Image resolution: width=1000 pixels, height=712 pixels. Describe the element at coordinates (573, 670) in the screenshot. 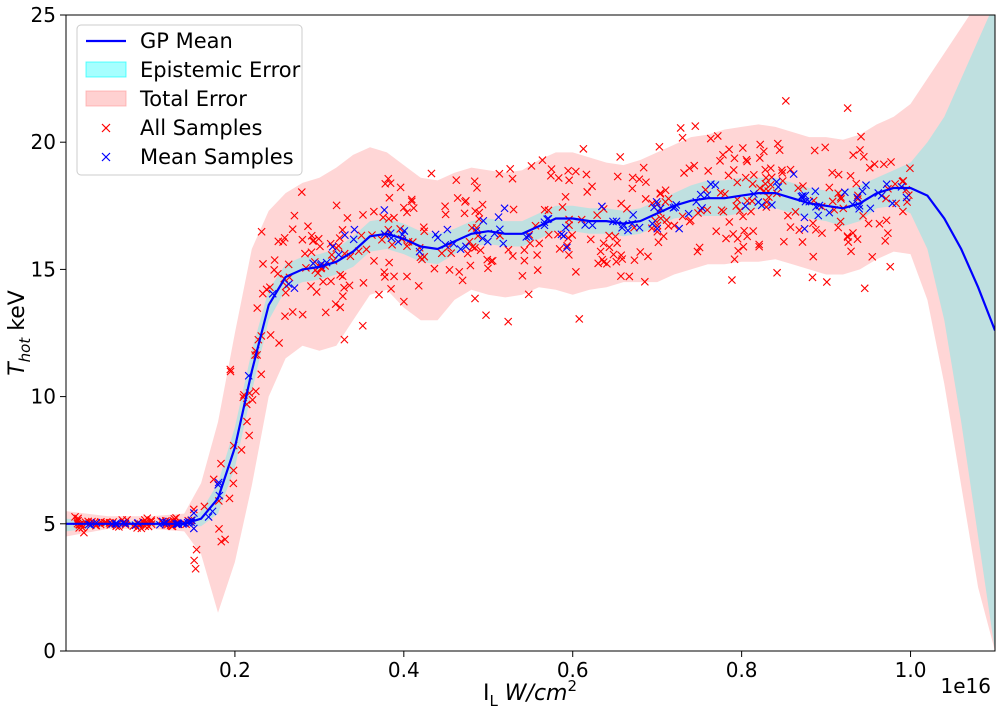

I see `x-tick-label: 0.6` at that location.